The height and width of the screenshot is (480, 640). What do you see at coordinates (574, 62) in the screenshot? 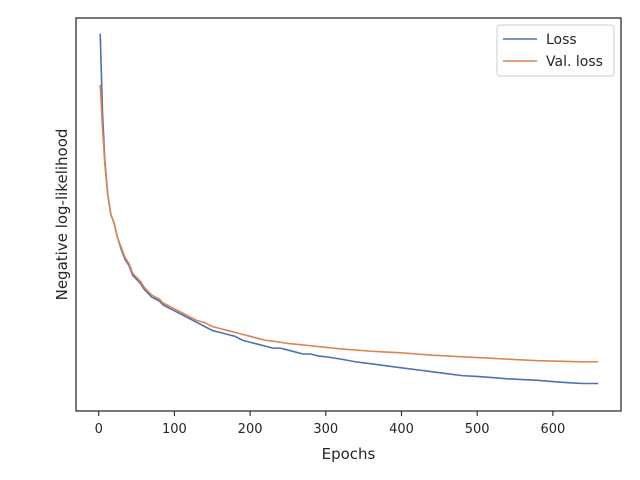
I see `legend-label-val-loss: Val. loss` at bounding box center [574, 62].